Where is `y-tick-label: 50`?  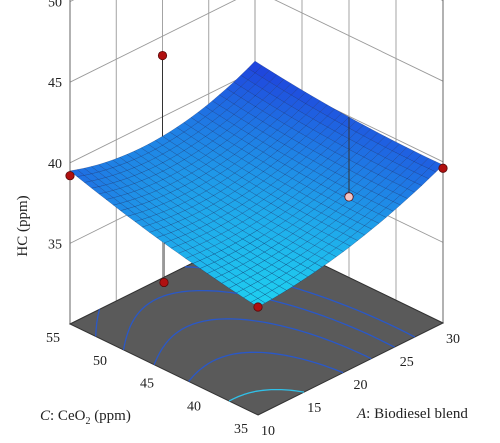 y-tick-label: 50 is located at coordinates (100, 361).